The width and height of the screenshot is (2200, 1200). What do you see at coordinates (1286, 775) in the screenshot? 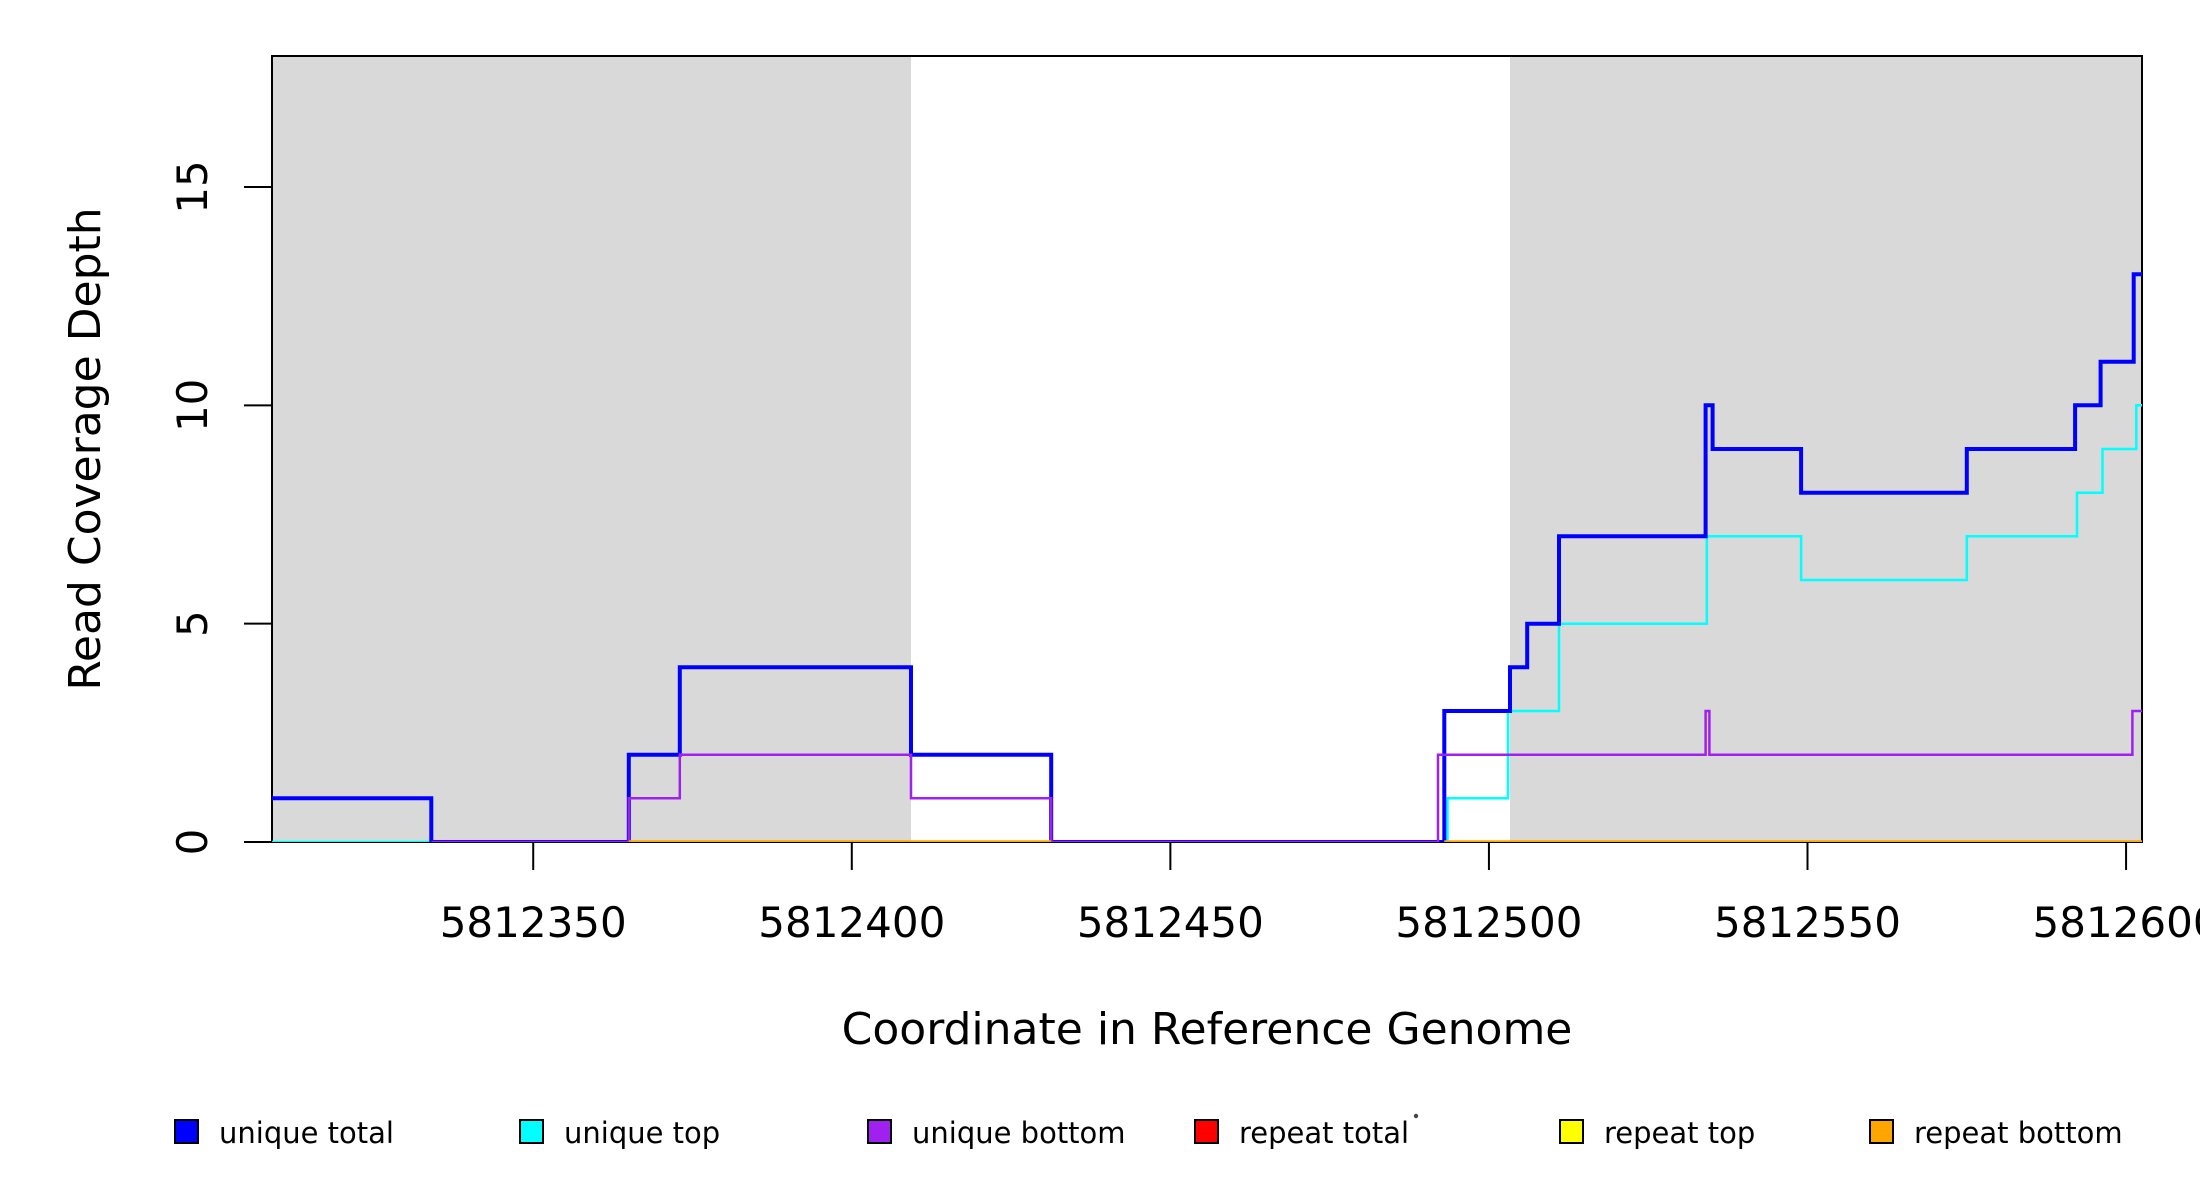
I see `series-line-unique-bottom` at bounding box center [1286, 775].